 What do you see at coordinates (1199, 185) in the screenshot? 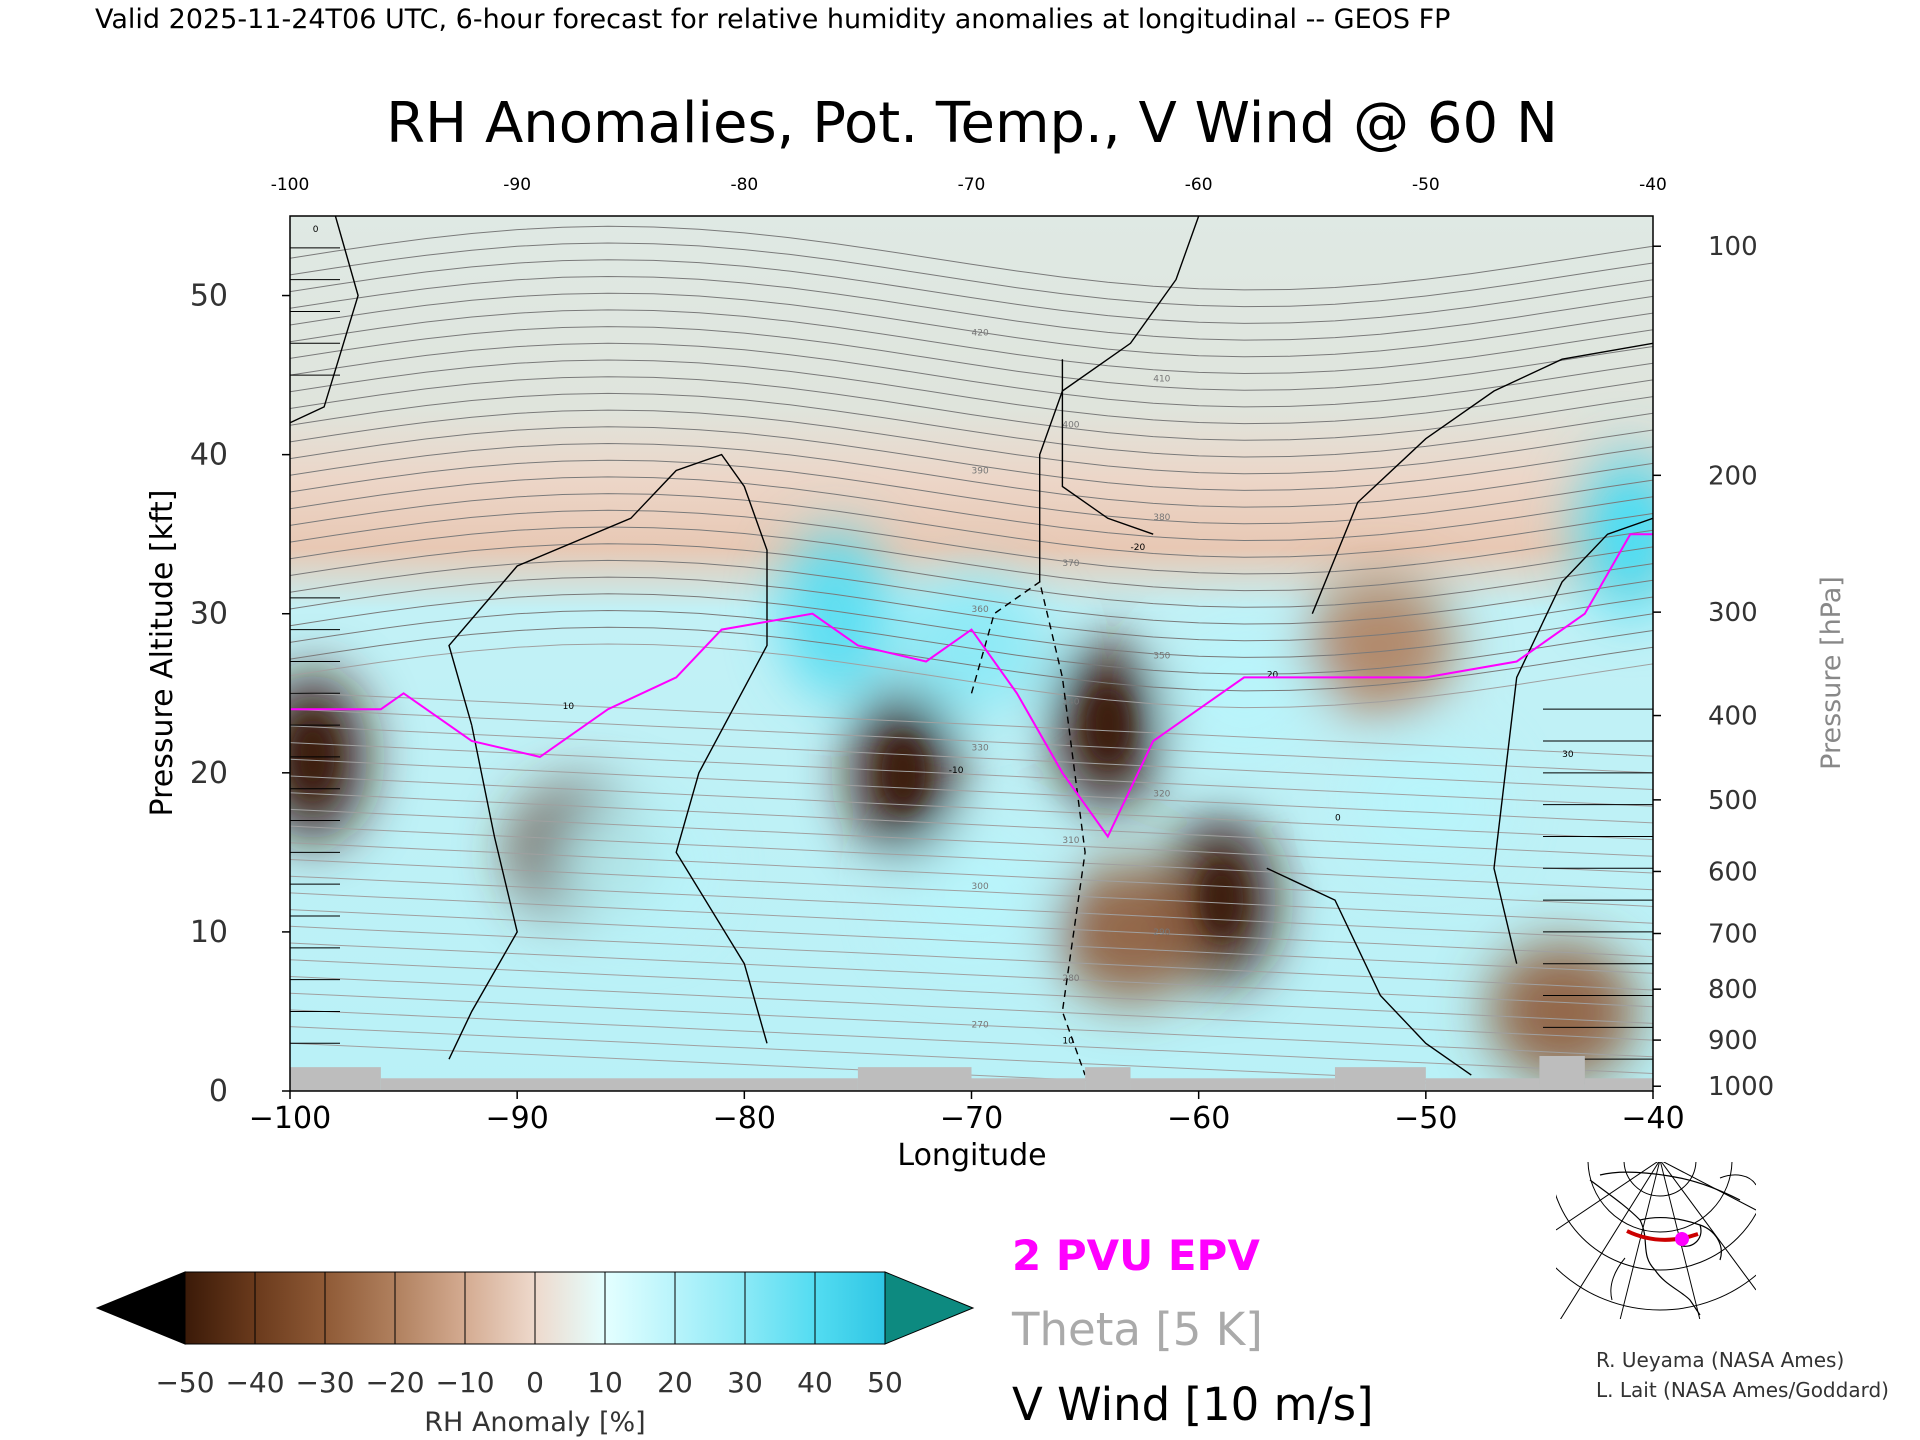
I see `x-top-tick-label: -60` at bounding box center [1199, 185].